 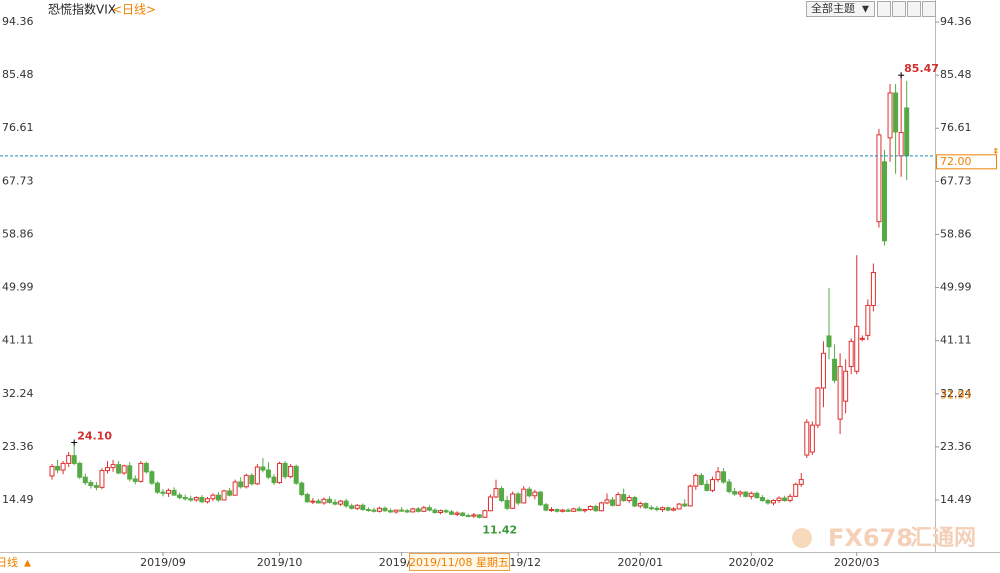 I want to click on chart-title: 恐慌指数VIX, so click(x=82, y=9).